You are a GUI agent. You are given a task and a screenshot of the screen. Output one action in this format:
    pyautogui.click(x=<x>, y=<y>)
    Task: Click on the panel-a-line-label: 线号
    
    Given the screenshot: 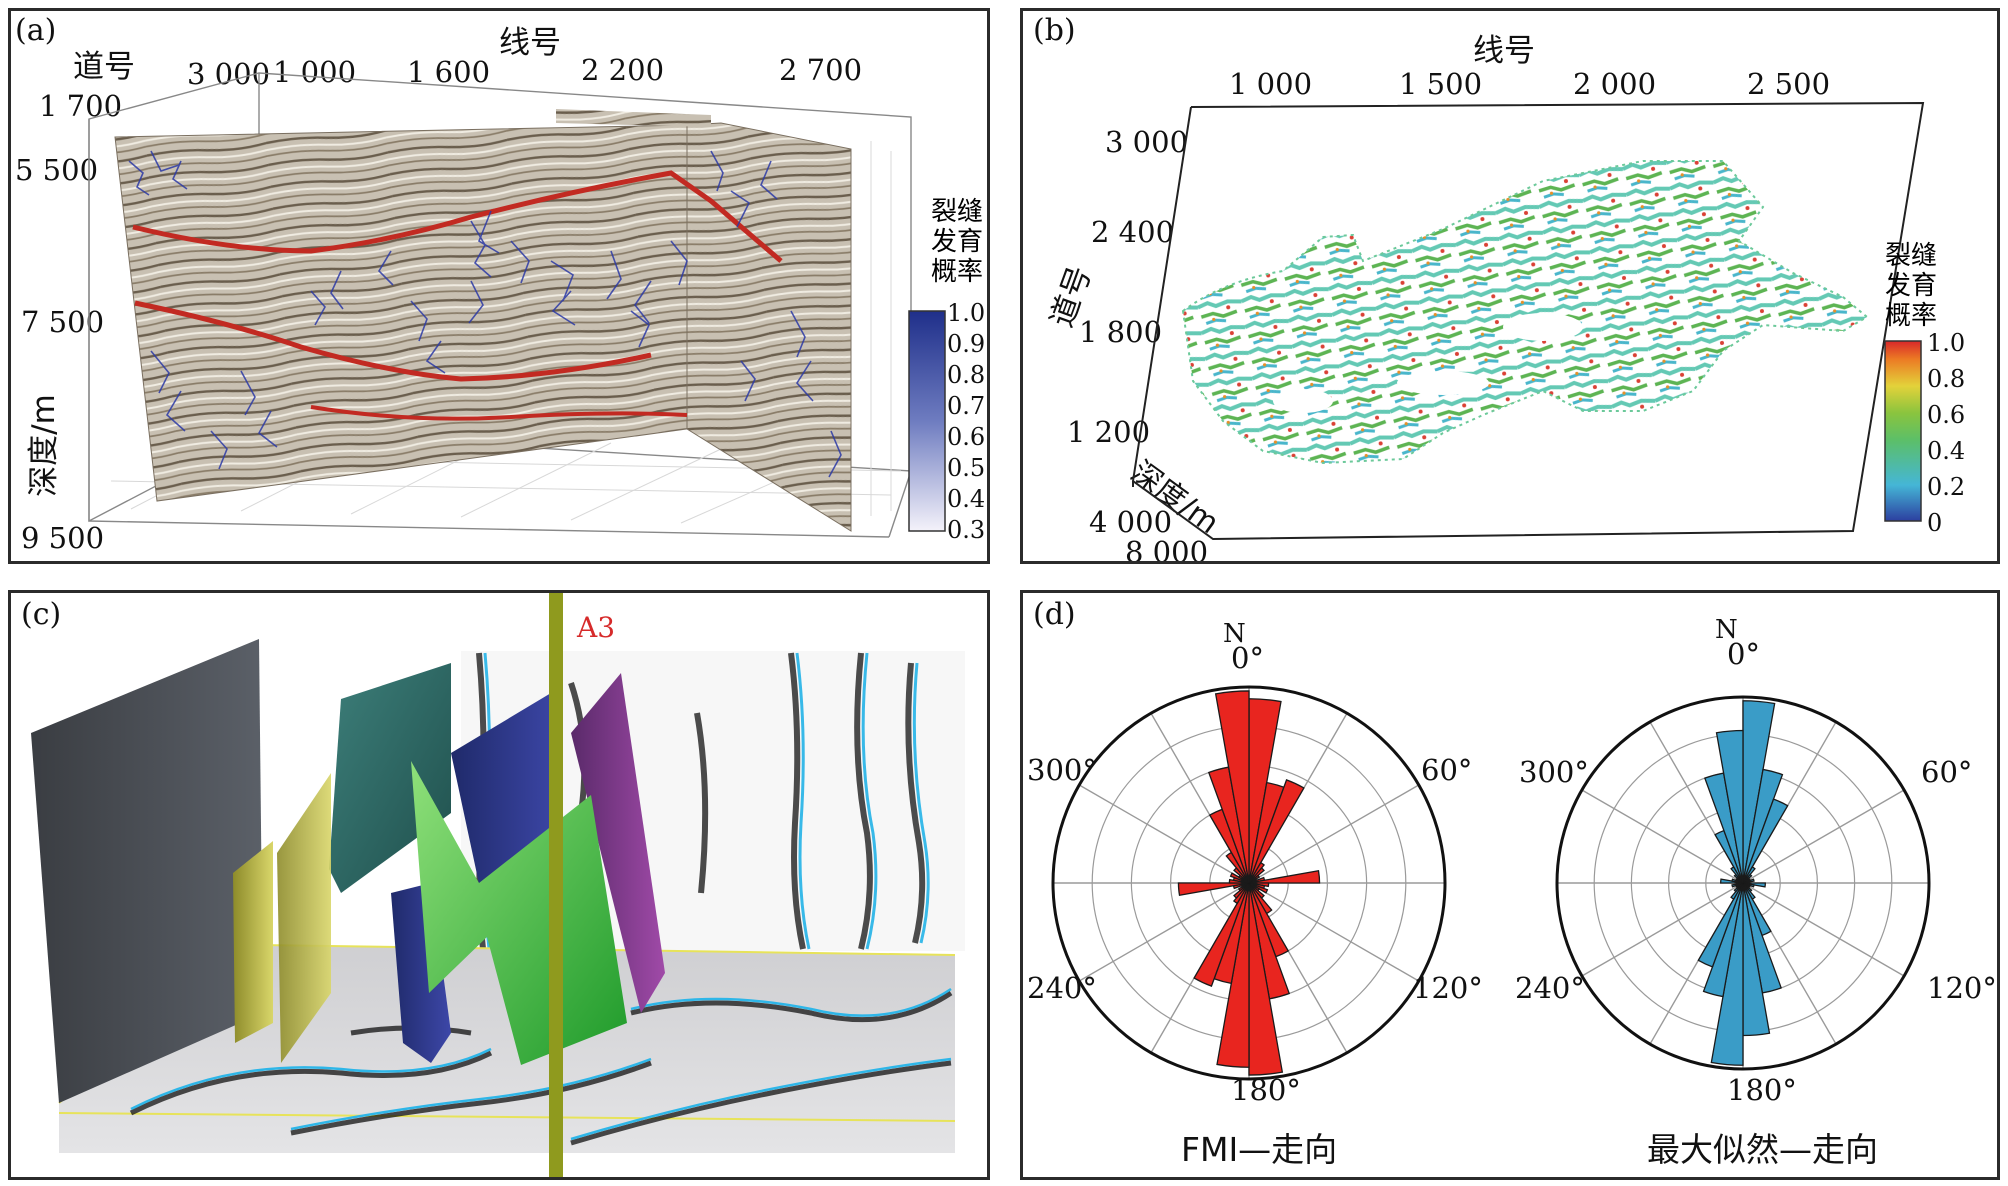 What is the action you would take?
    pyautogui.click(x=530, y=43)
    